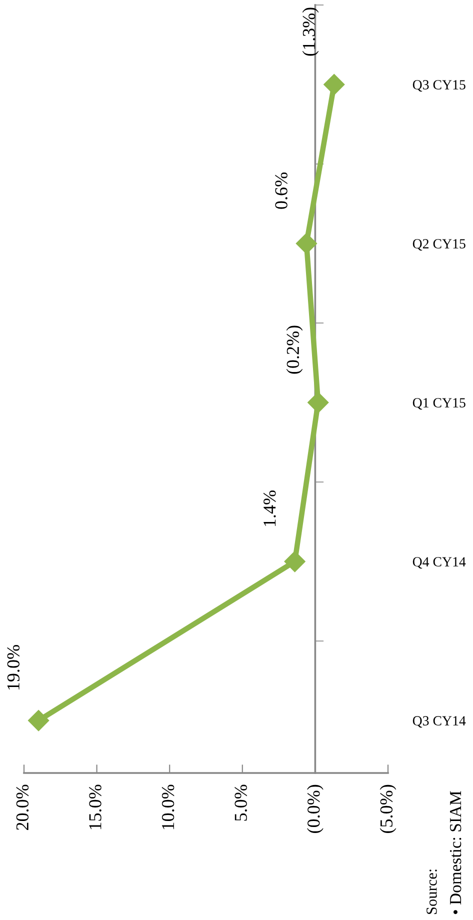 Image resolution: width=473 pixels, height=920 pixels. Describe the element at coordinates (95, 807) in the screenshot. I see `x-tick-label: 15.0%` at that location.